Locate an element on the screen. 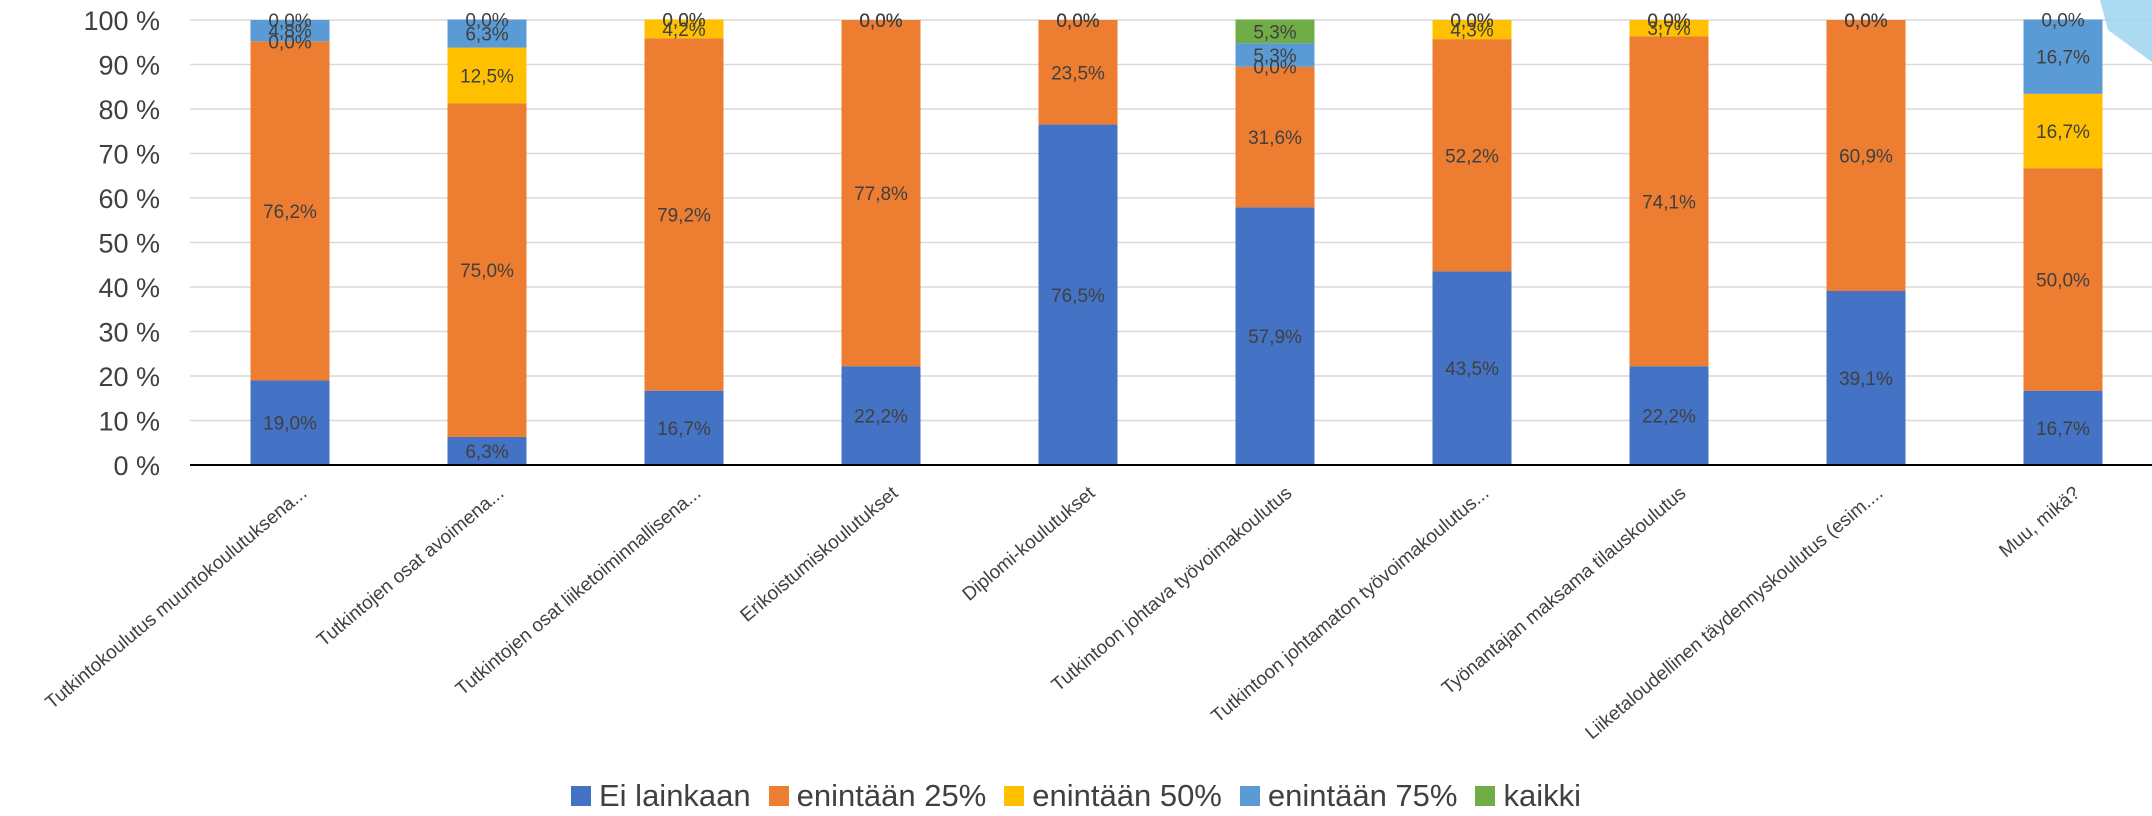 This screenshot has height=816, width=2152. data-label: 3,7% is located at coordinates (1668, 29).